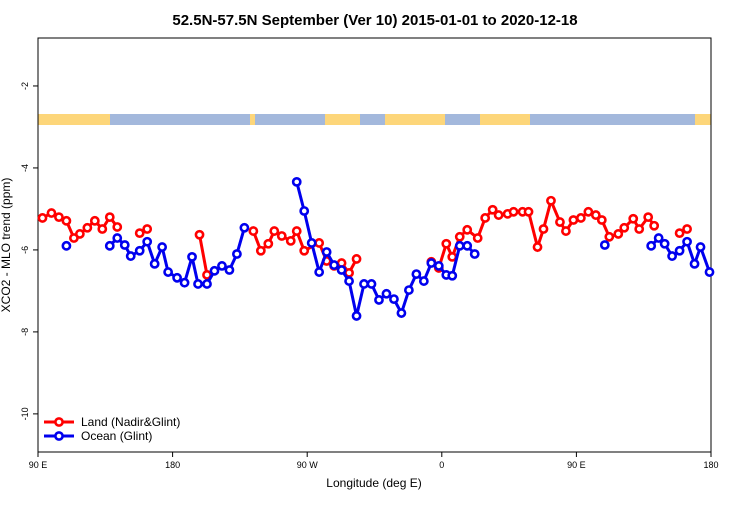  Describe the element at coordinates (116, 436) in the screenshot. I see `legend-label: Ocean (Glint)` at that location.